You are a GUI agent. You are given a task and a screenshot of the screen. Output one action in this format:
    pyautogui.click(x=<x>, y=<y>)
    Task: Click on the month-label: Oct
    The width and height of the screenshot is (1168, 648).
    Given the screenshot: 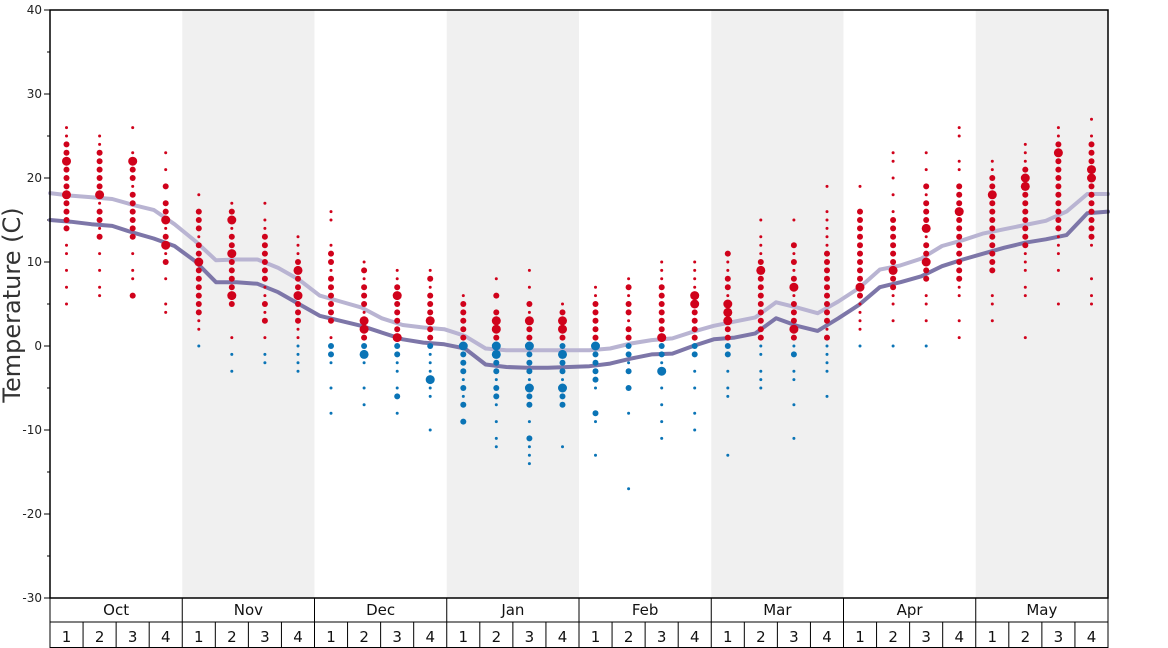 What is the action you would take?
    pyautogui.click(x=116, y=610)
    